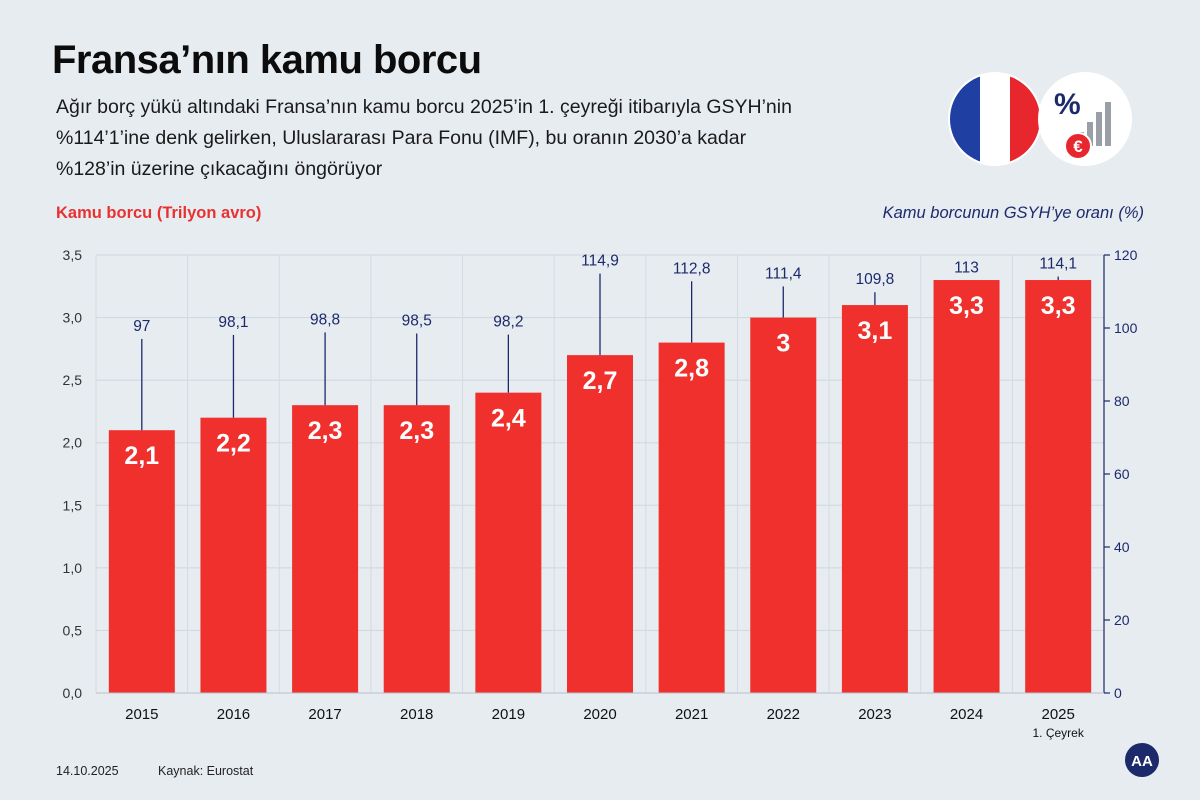 The height and width of the screenshot is (800, 1200). I want to click on y-right-tick-label: 100, so click(1126, 328).